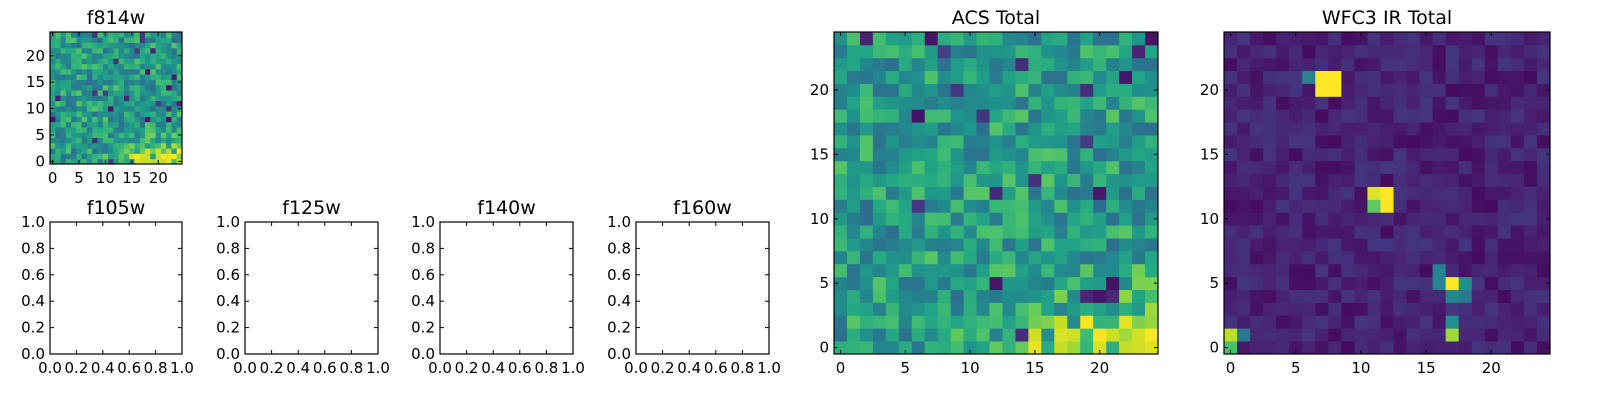  Describe the element at coordinates (311, 288) in the screenshot. I see `f125w-frame` at that location.